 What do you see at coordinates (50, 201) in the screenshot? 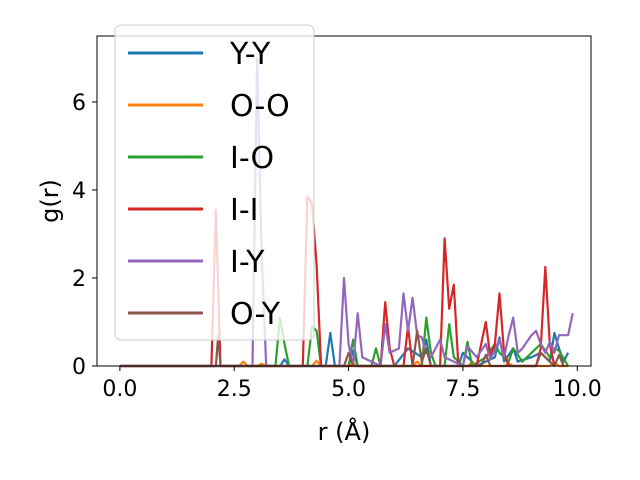
I see `y-axis-label: g(r)` at bounding box center [50, 201].